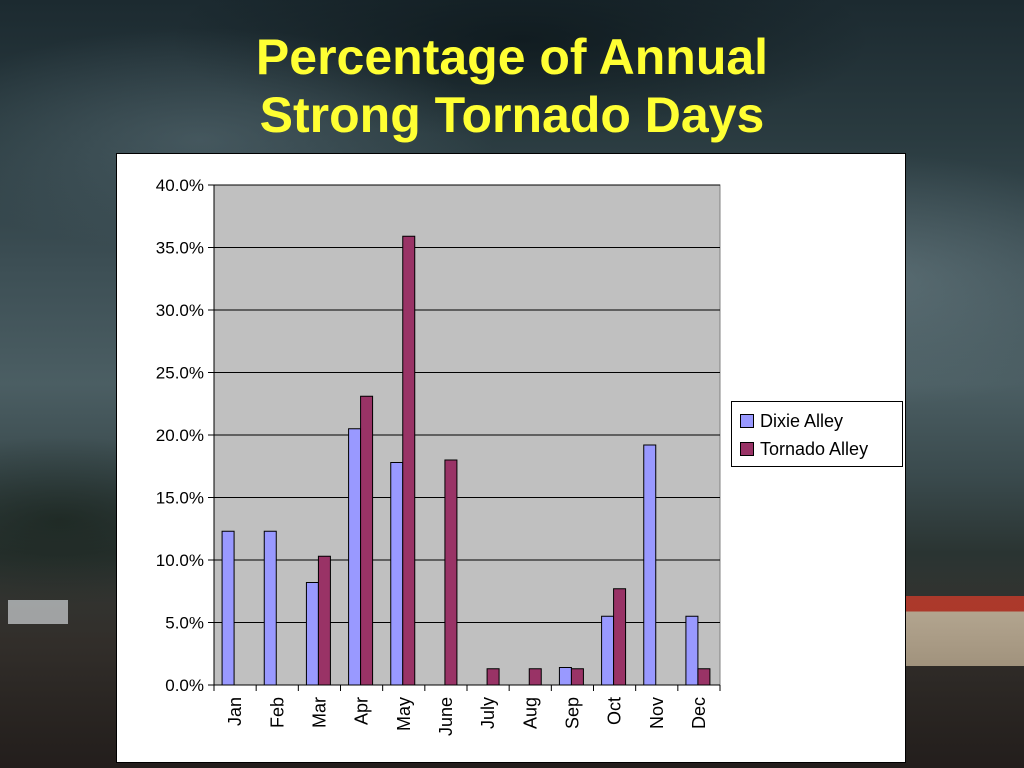 The image size is (1024, 768). I want to click on x-tick-label: Mar, so click(319, 712).